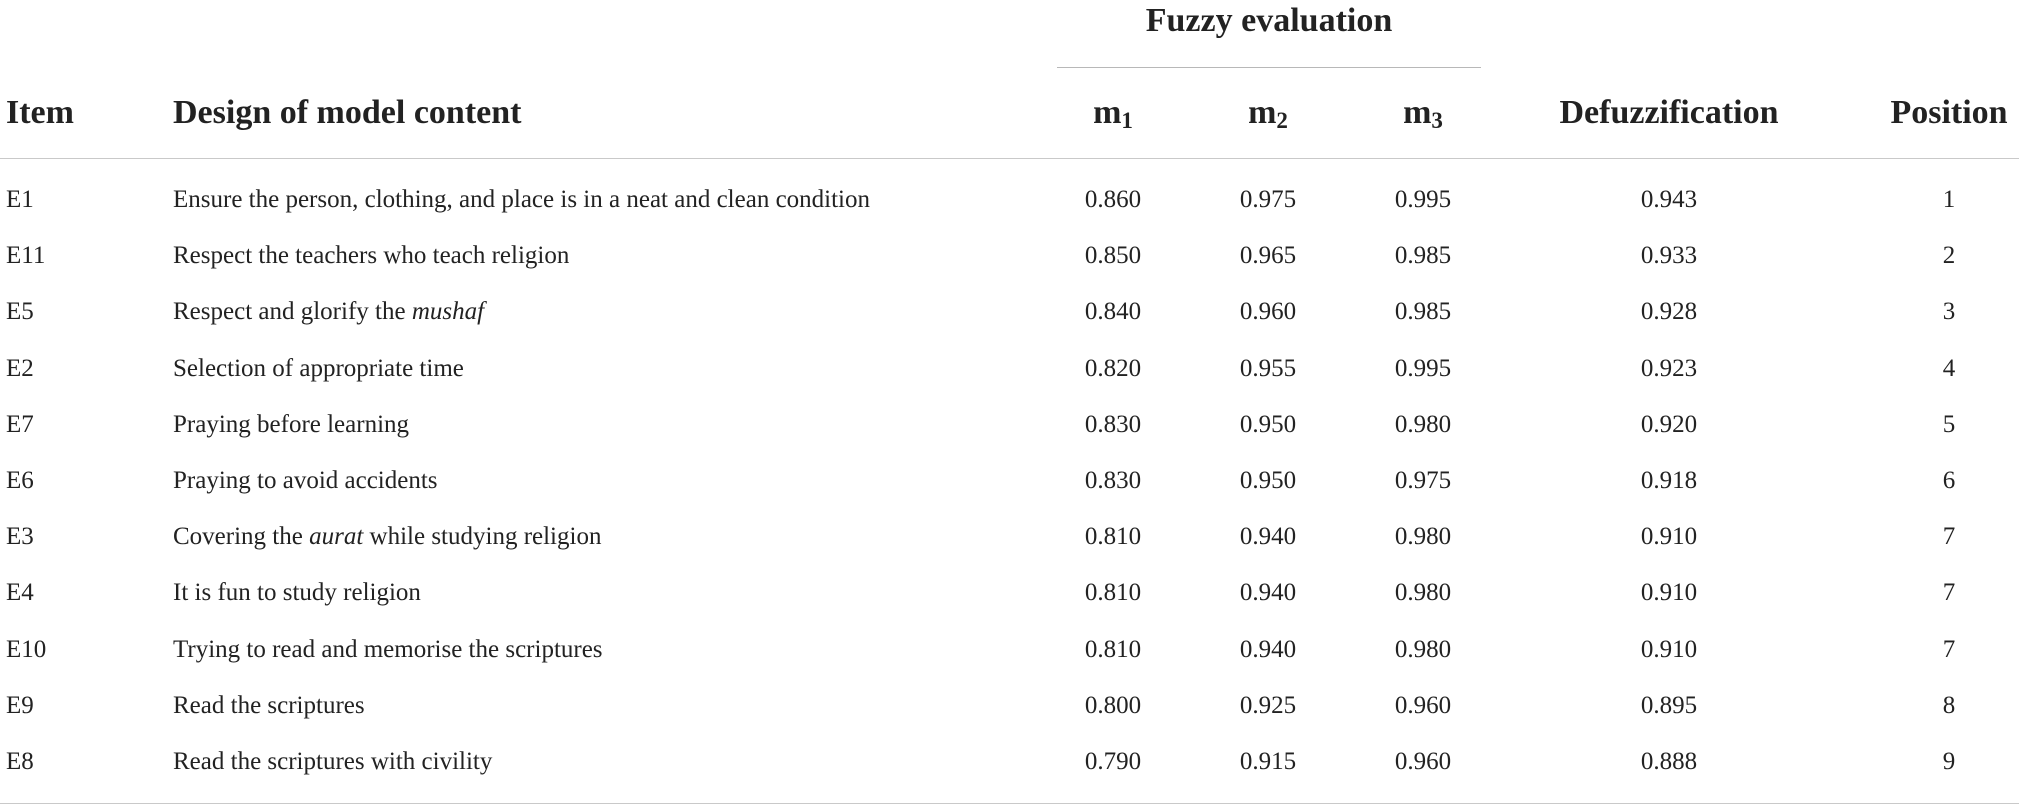 The height and width of the screenshot is (809, 2019). Describe the element at coordinates (1113, 705) in the screenshot. I see `m1-cell: 0.800` at that location.